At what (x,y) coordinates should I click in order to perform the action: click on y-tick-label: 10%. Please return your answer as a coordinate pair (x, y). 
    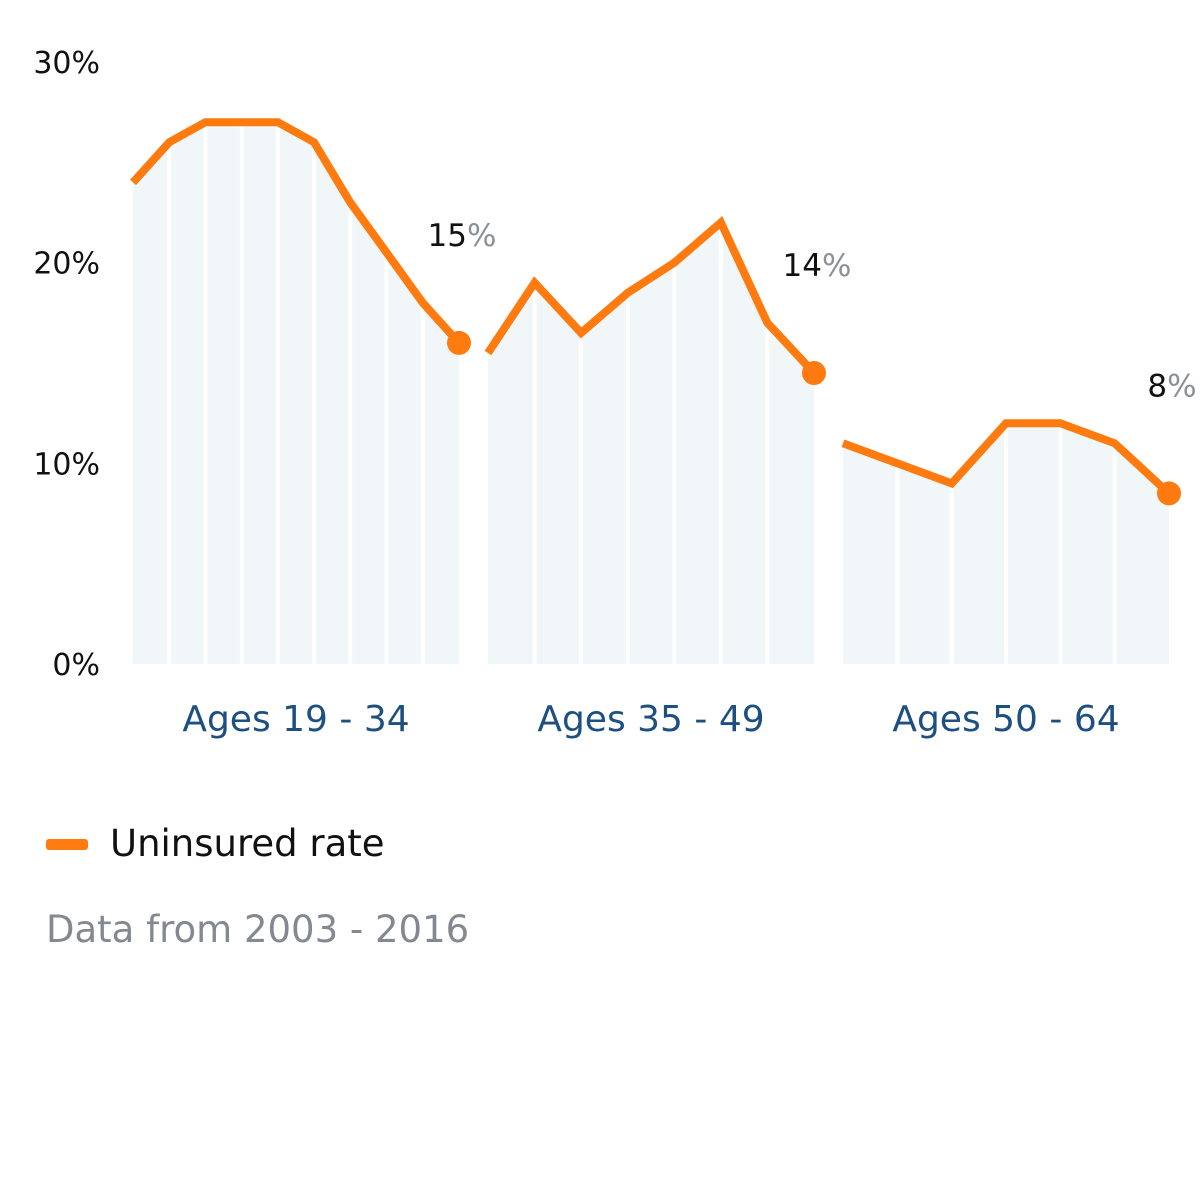
    Looking at the image, I should click on (66, 464).